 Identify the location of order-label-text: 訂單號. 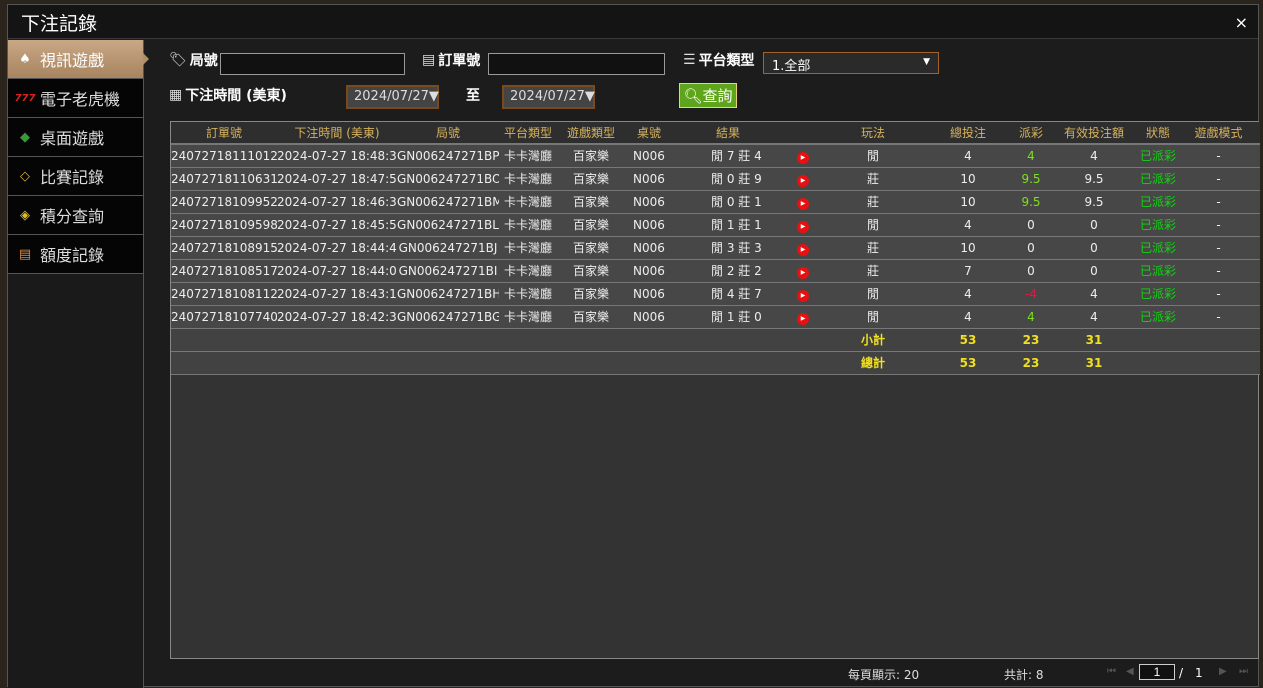
(459, 61).